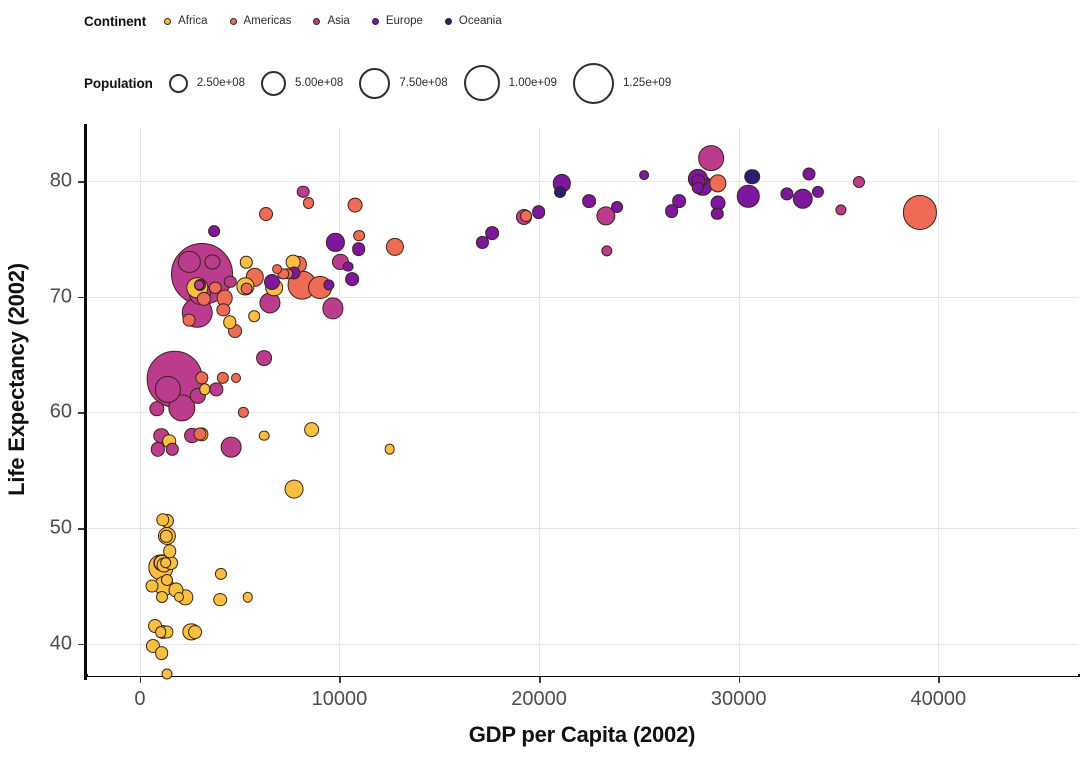 The image size is (1080, 759). I want to click on population-legend-item-3: 1.00e+09, so click(510, 83).